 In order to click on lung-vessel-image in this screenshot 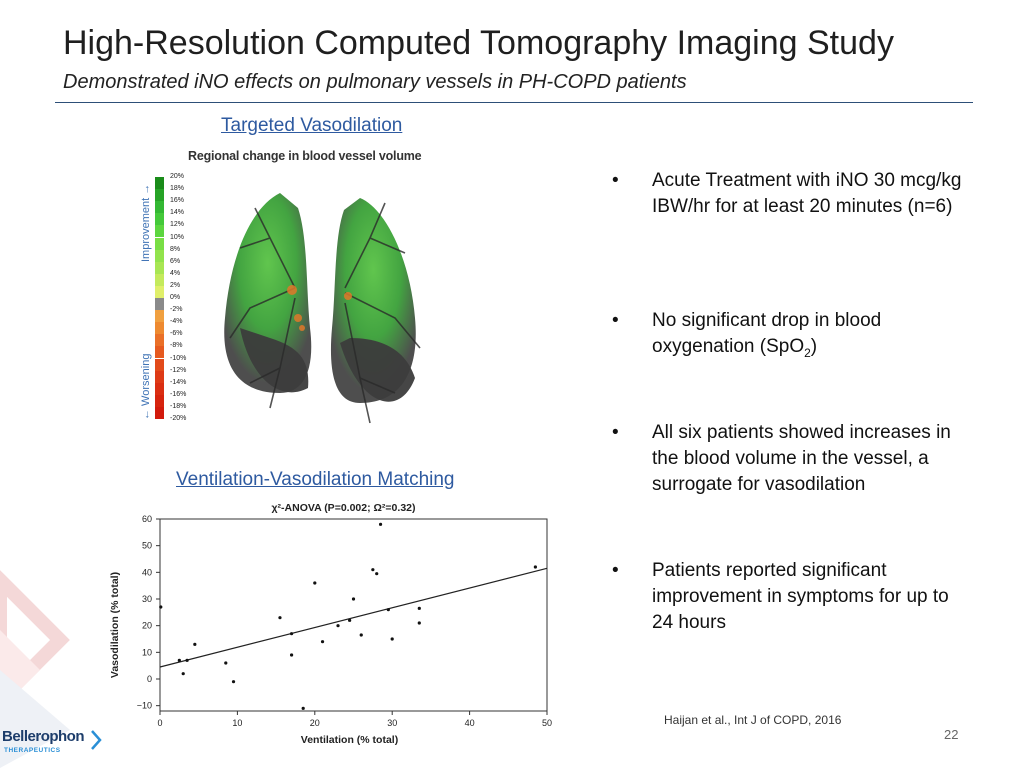, I will do `click(322, 308)`.